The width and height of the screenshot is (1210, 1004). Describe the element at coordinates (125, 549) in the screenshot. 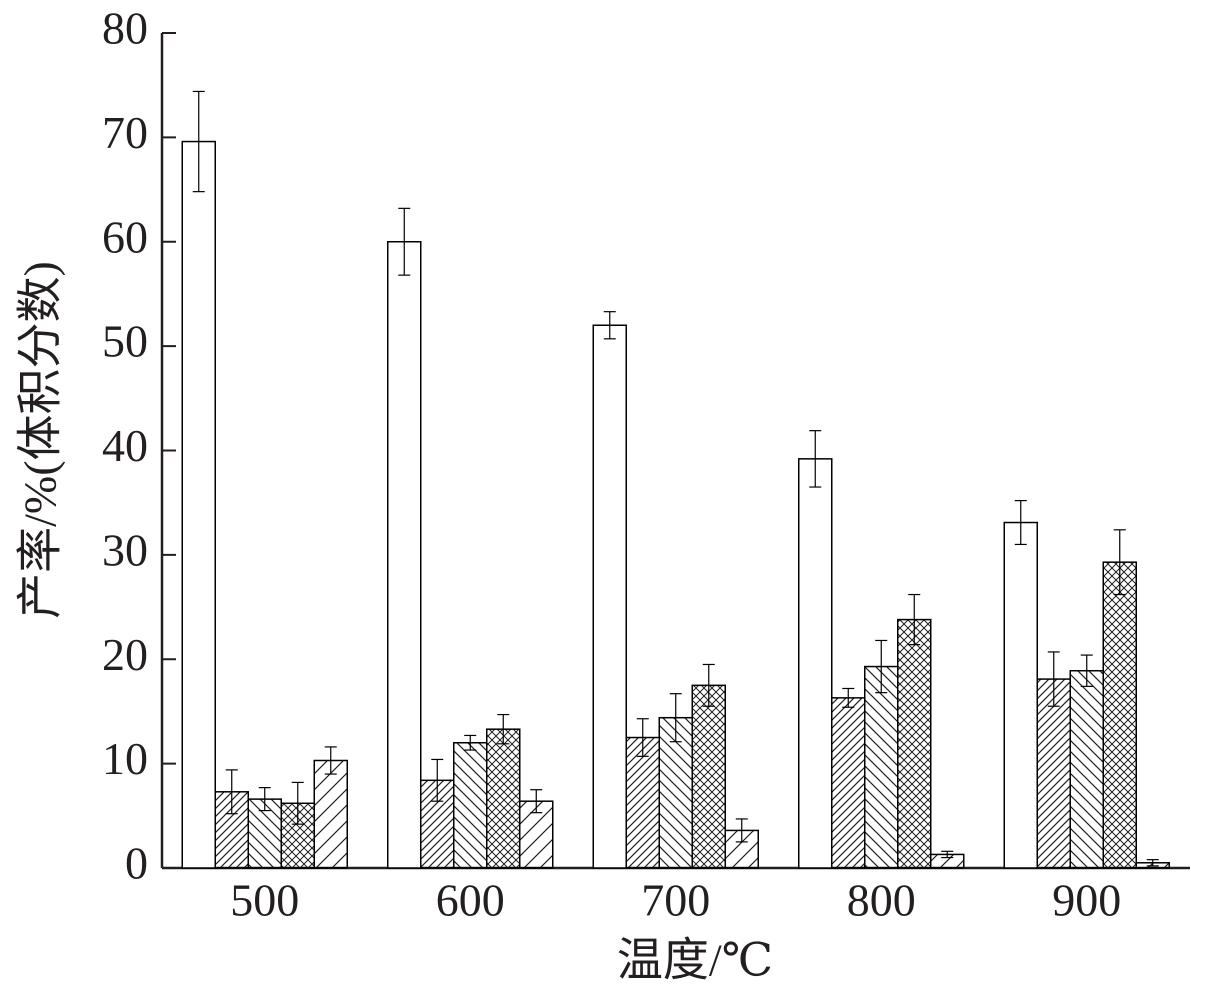

I see `y-tick-label: 30` at that location.